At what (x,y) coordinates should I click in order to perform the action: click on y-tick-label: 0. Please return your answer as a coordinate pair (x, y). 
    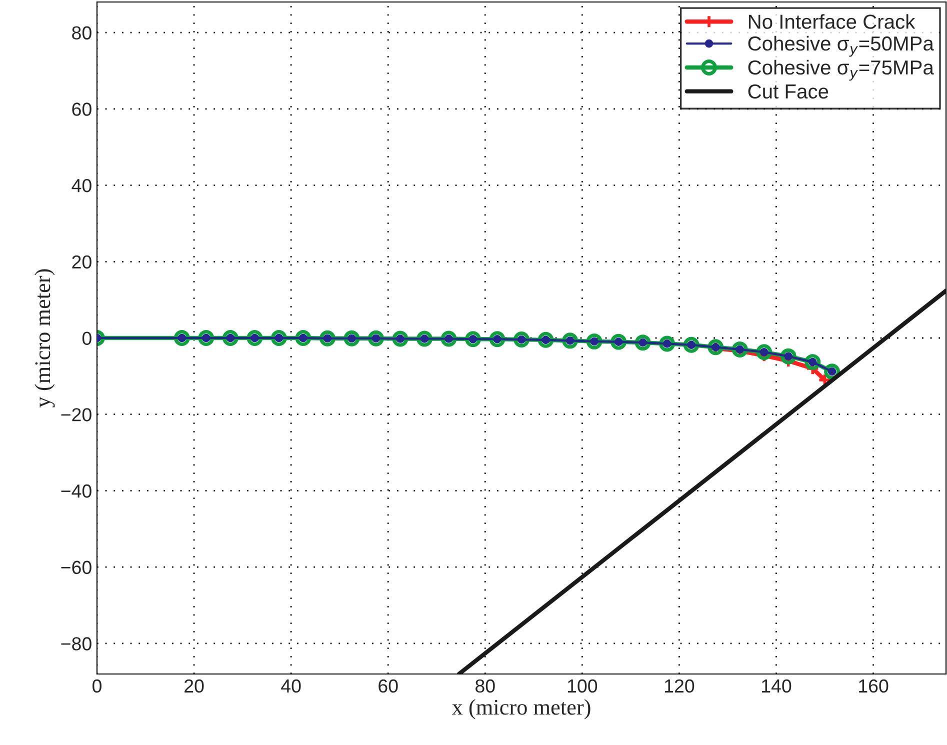
    Looking at the image, I should click on (87, 338).